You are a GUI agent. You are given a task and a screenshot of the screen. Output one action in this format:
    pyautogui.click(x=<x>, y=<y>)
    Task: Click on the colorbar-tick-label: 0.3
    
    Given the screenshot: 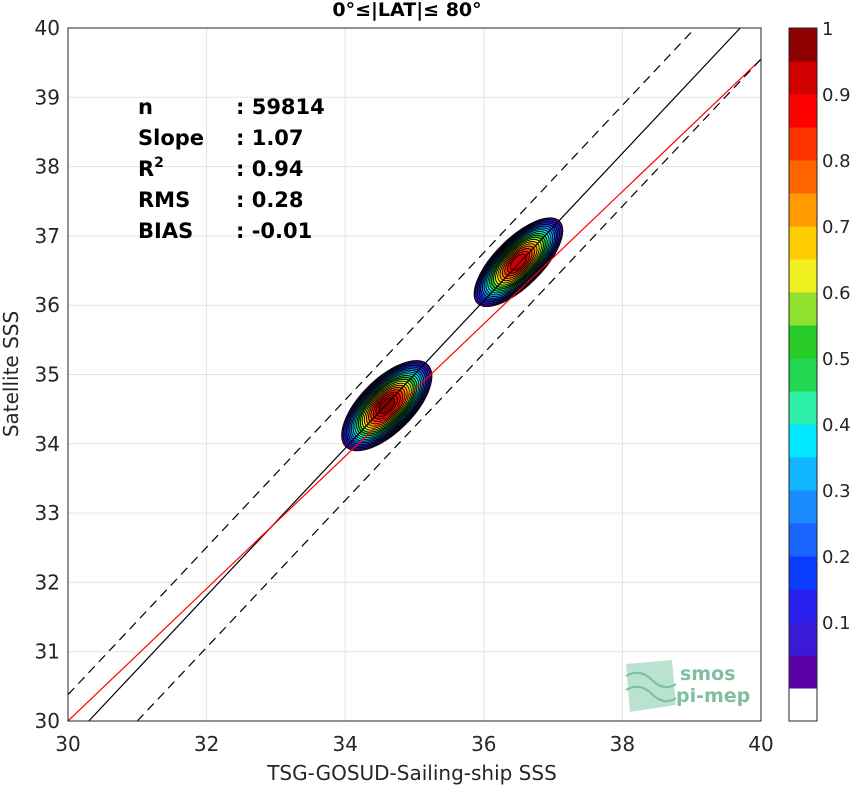 What is the action you would take?
    pyautogui.click(x=836, y=491)
    